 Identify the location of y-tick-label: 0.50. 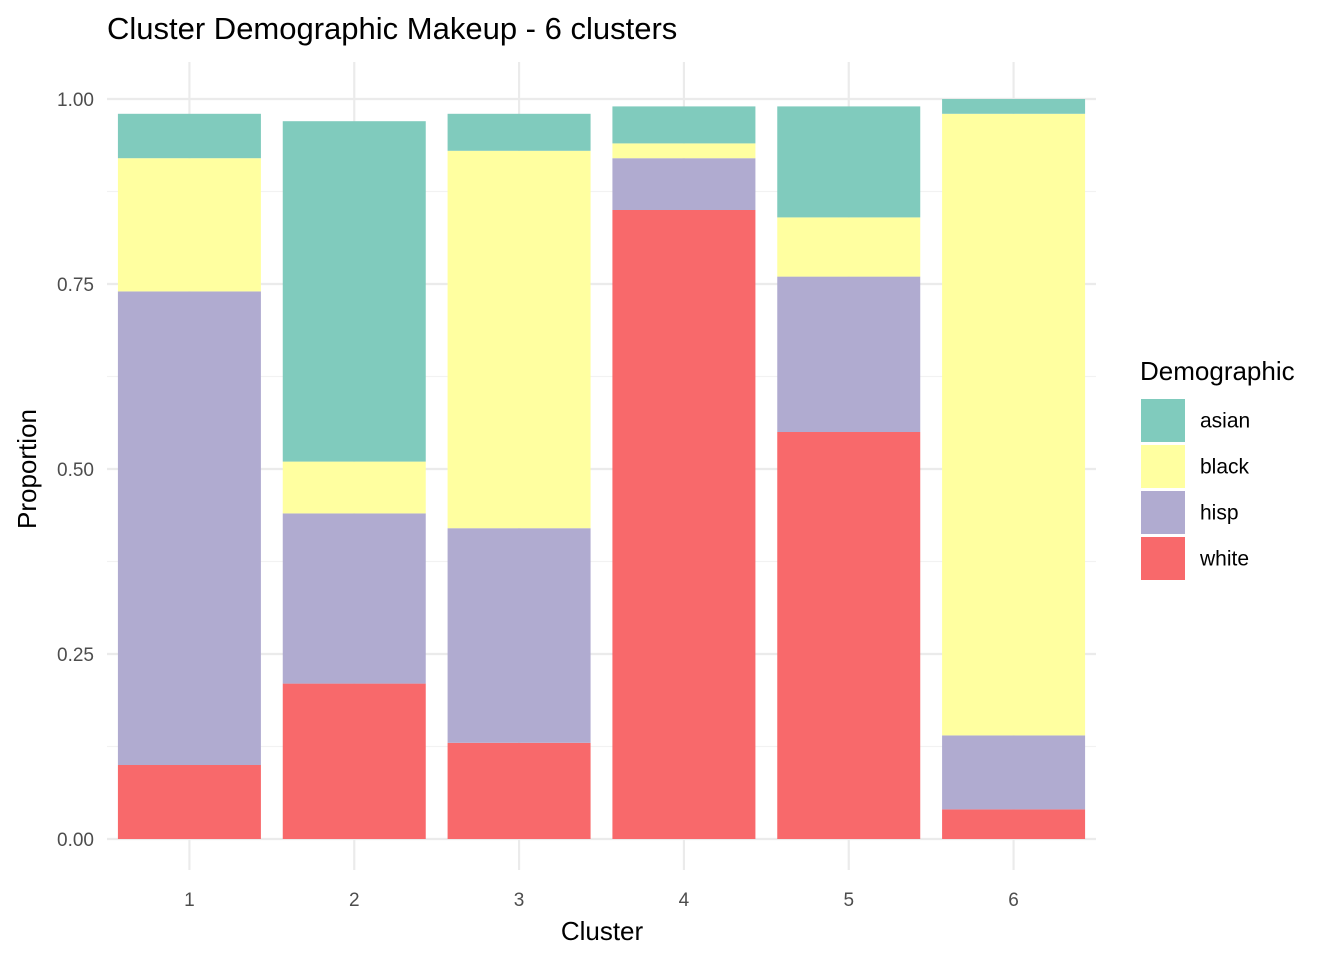
(75, 470).